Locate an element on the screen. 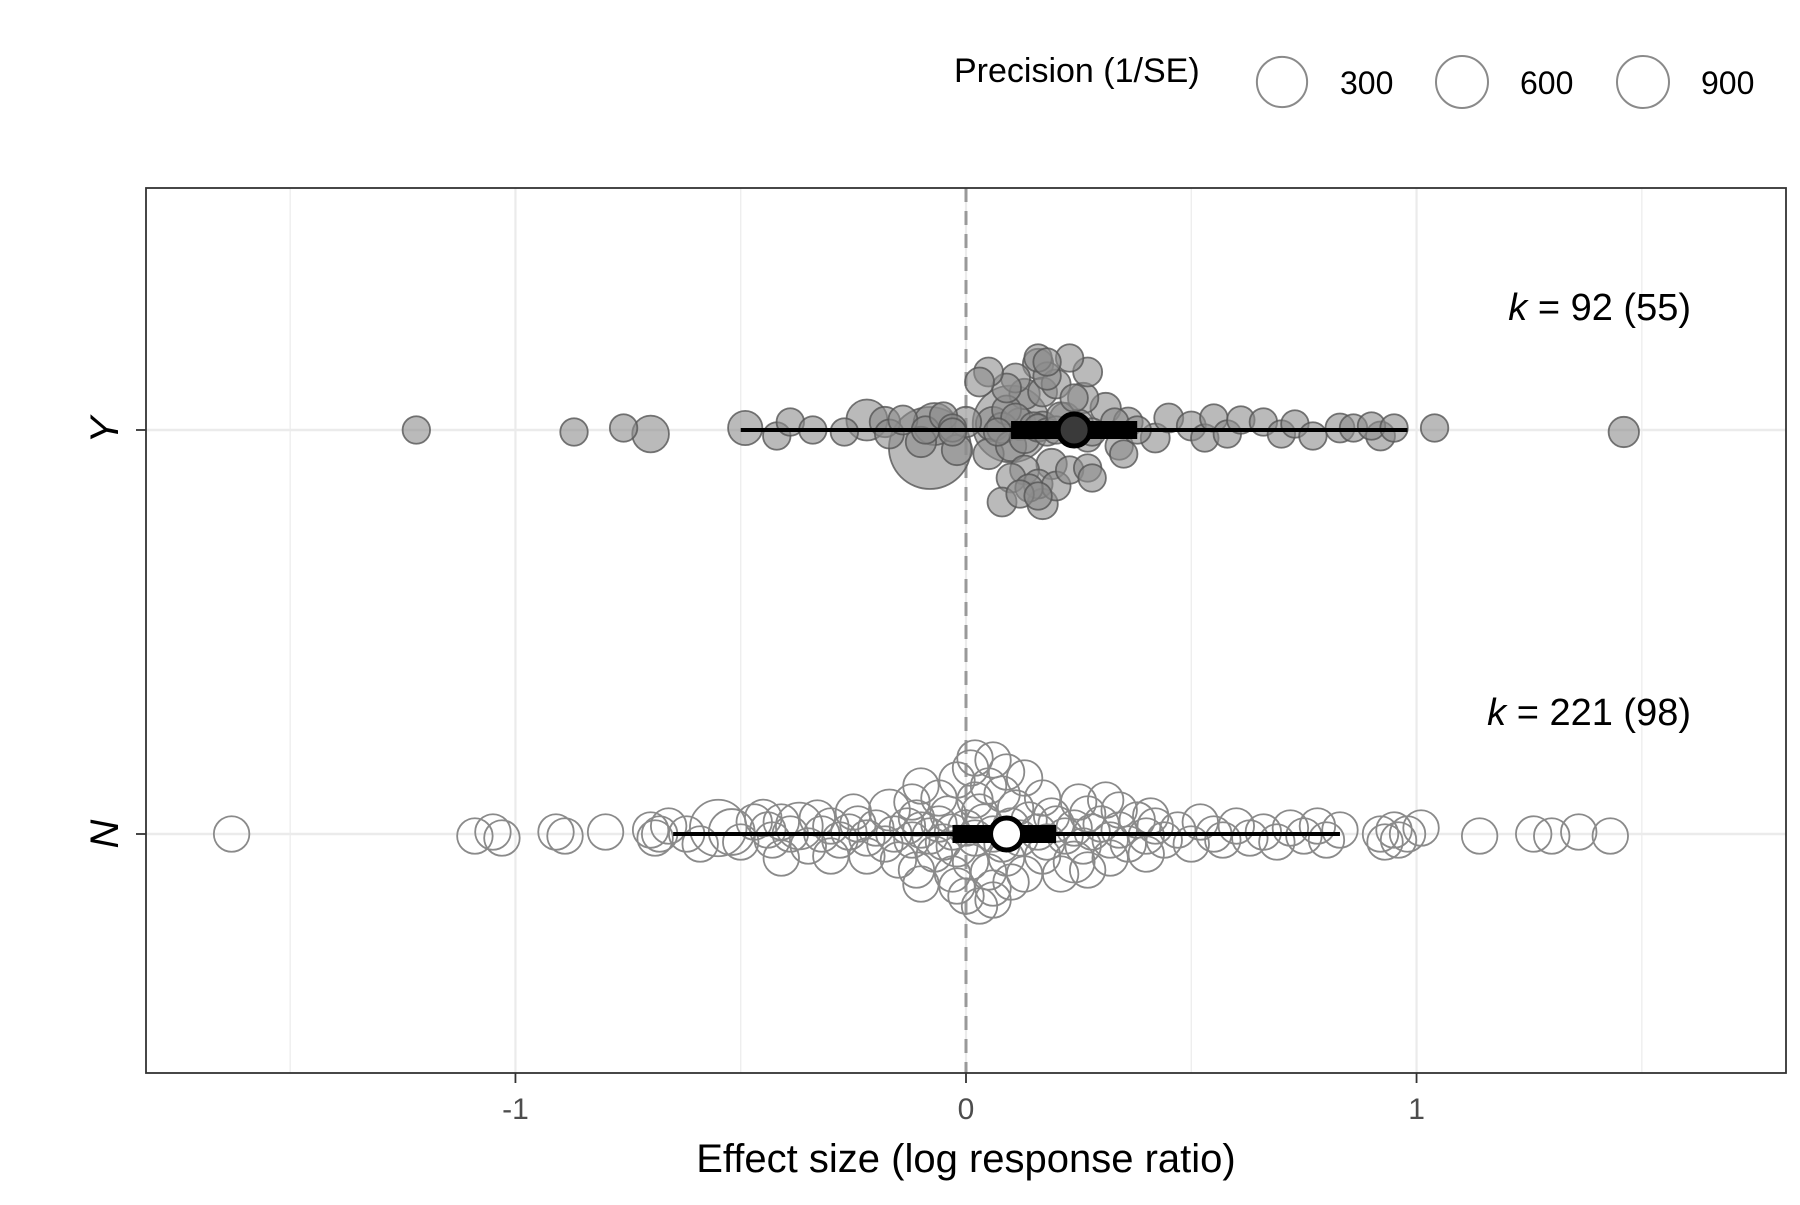 This screenshot has height=1205, width=1800. y-tick-label-N: N is located at coordinates (105, 833).